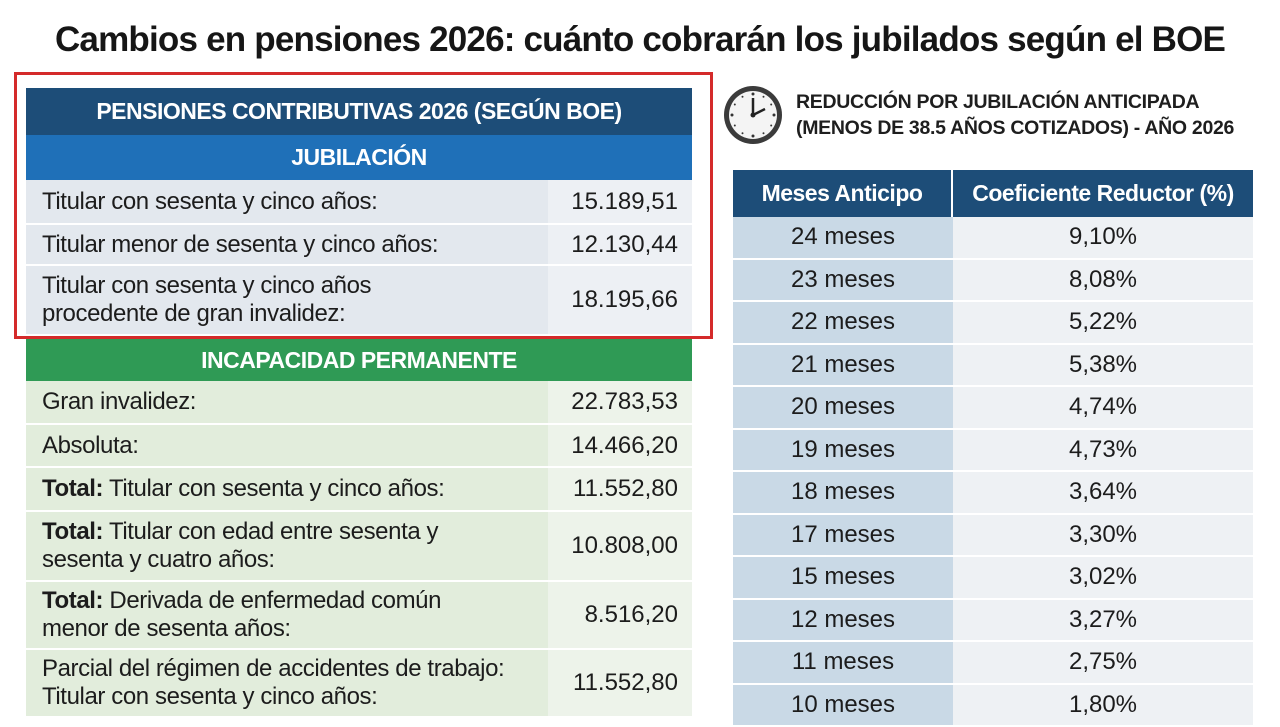  Describe the element at coordinates (843, 280) in the screenshot. I see `meses-cell: 23 meses` at that location.